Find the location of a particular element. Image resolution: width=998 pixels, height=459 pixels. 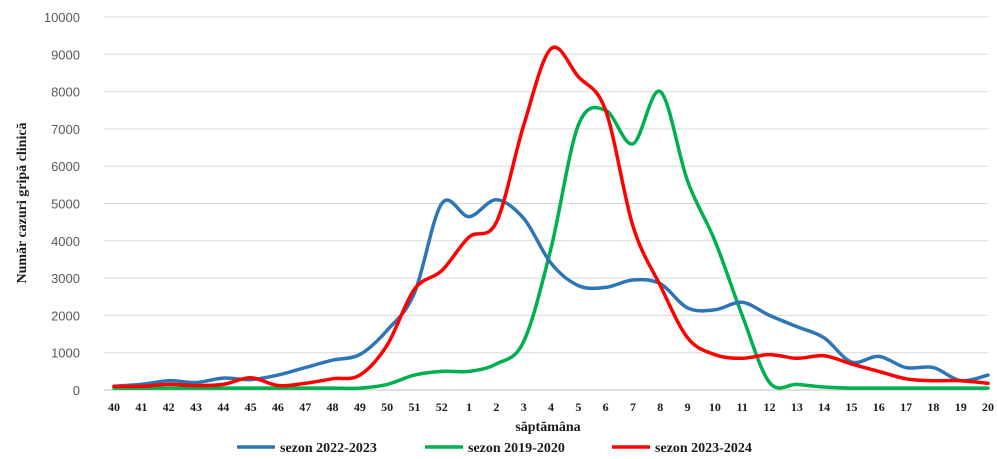

x-tick-label: 52 is located at coordinates (442, 407).